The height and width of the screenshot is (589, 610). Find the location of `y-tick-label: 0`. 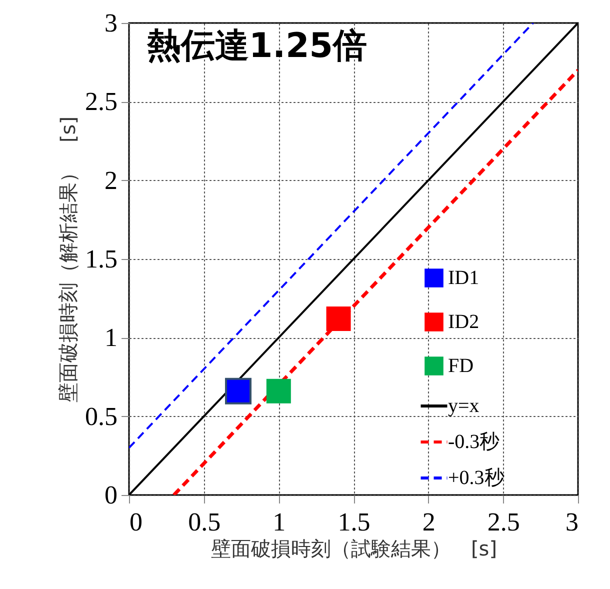

y-tick-label: 0 is located at coordinates (111, 495).